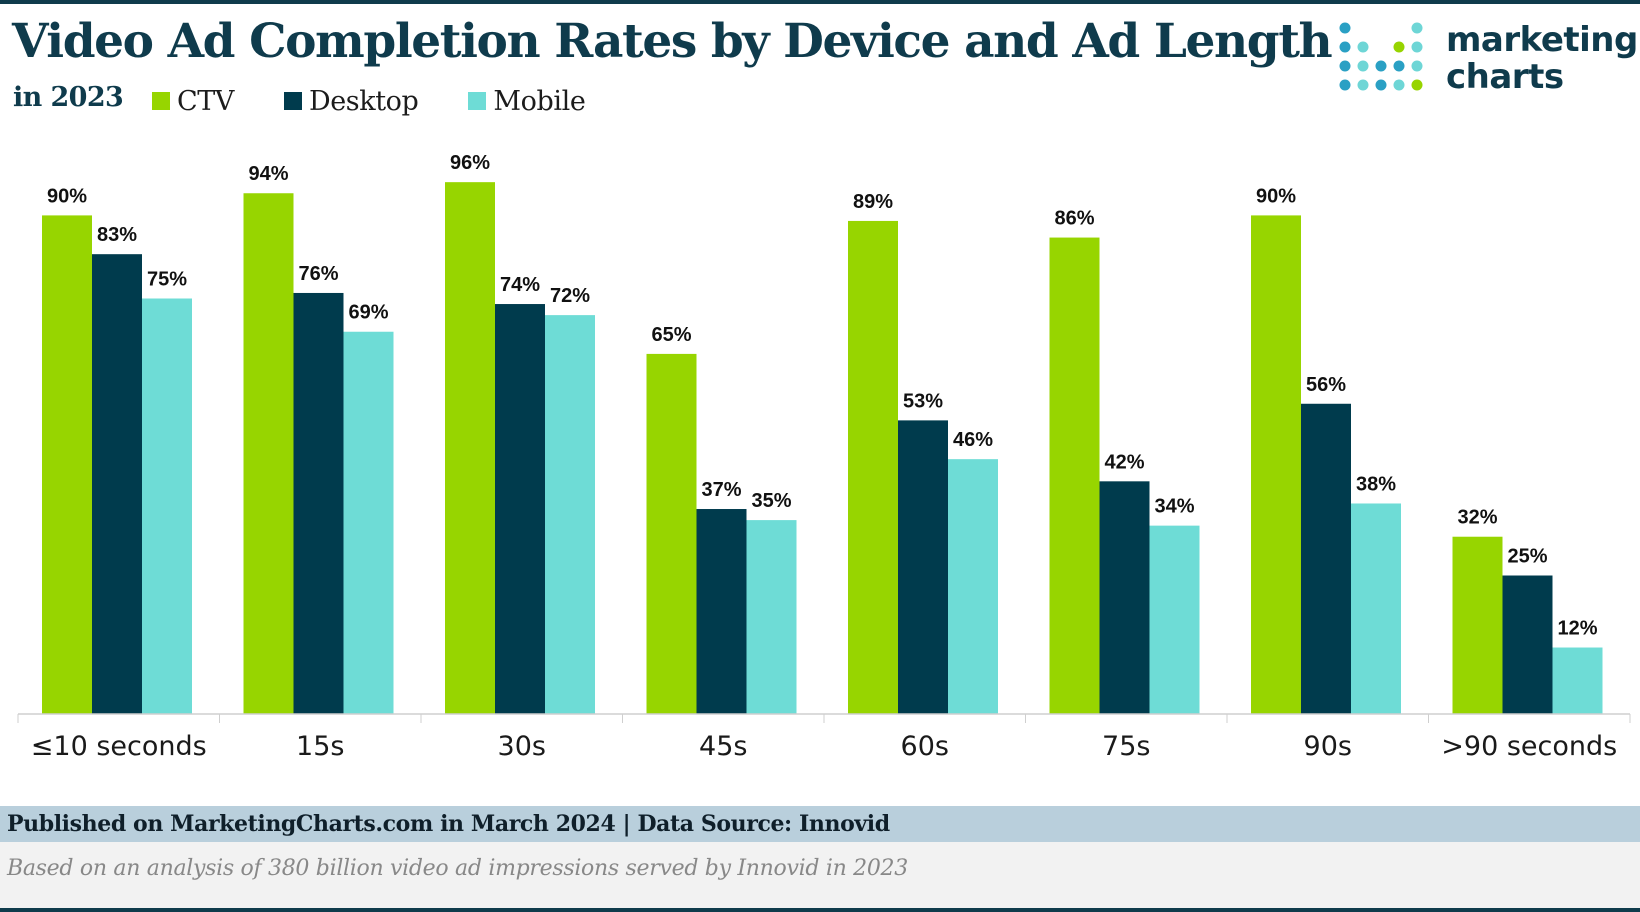 This screenshot has height=912, width=1640. I want to click on bottom-rule, so click(820, 910).